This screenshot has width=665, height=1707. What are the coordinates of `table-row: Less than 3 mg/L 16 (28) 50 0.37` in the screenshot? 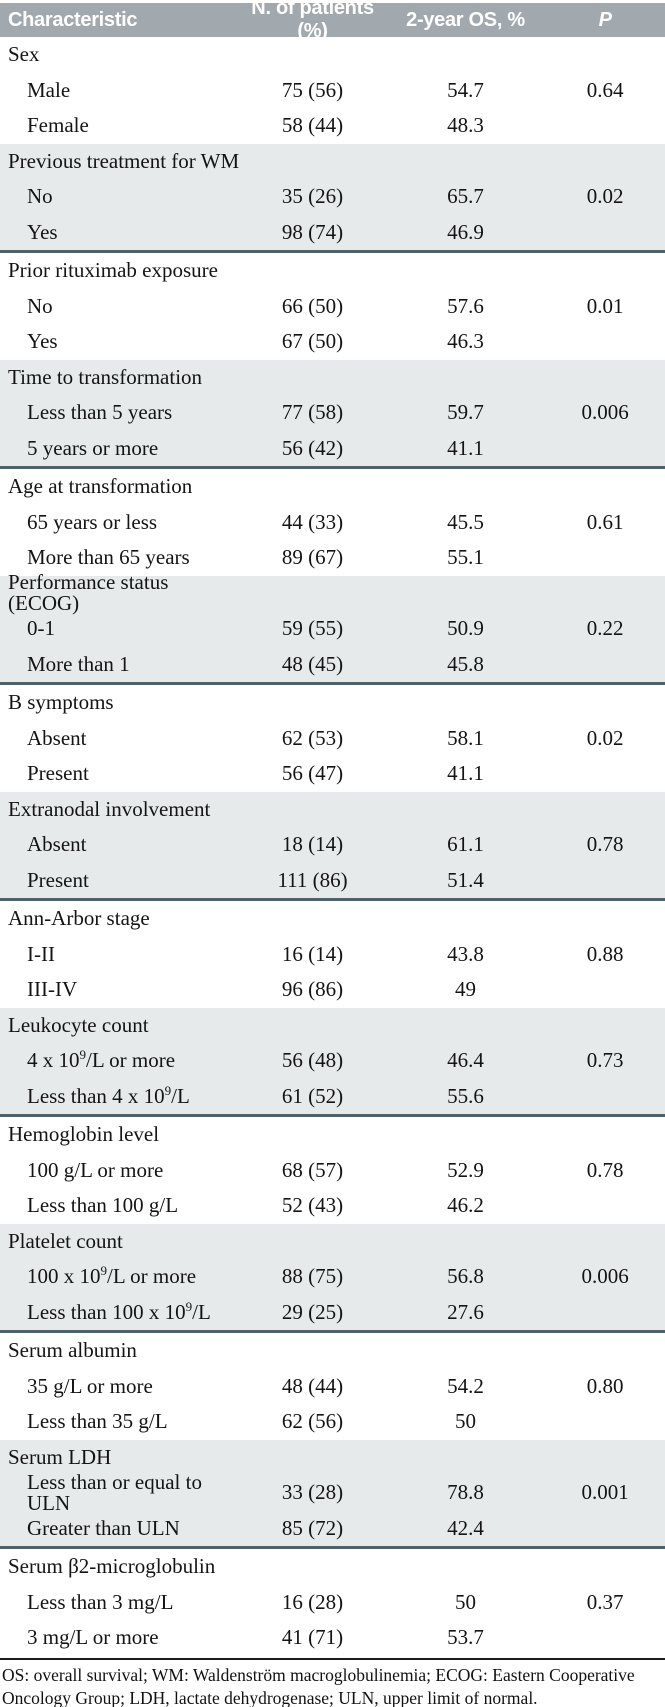 It's located at (332, 1603).